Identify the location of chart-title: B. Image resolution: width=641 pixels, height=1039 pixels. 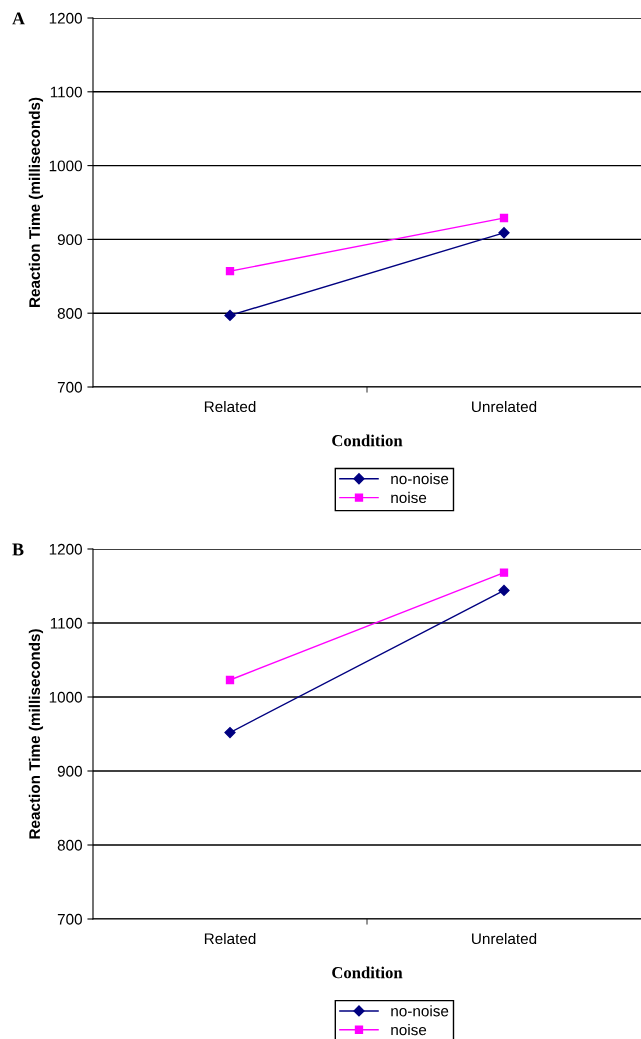
(18, 549).